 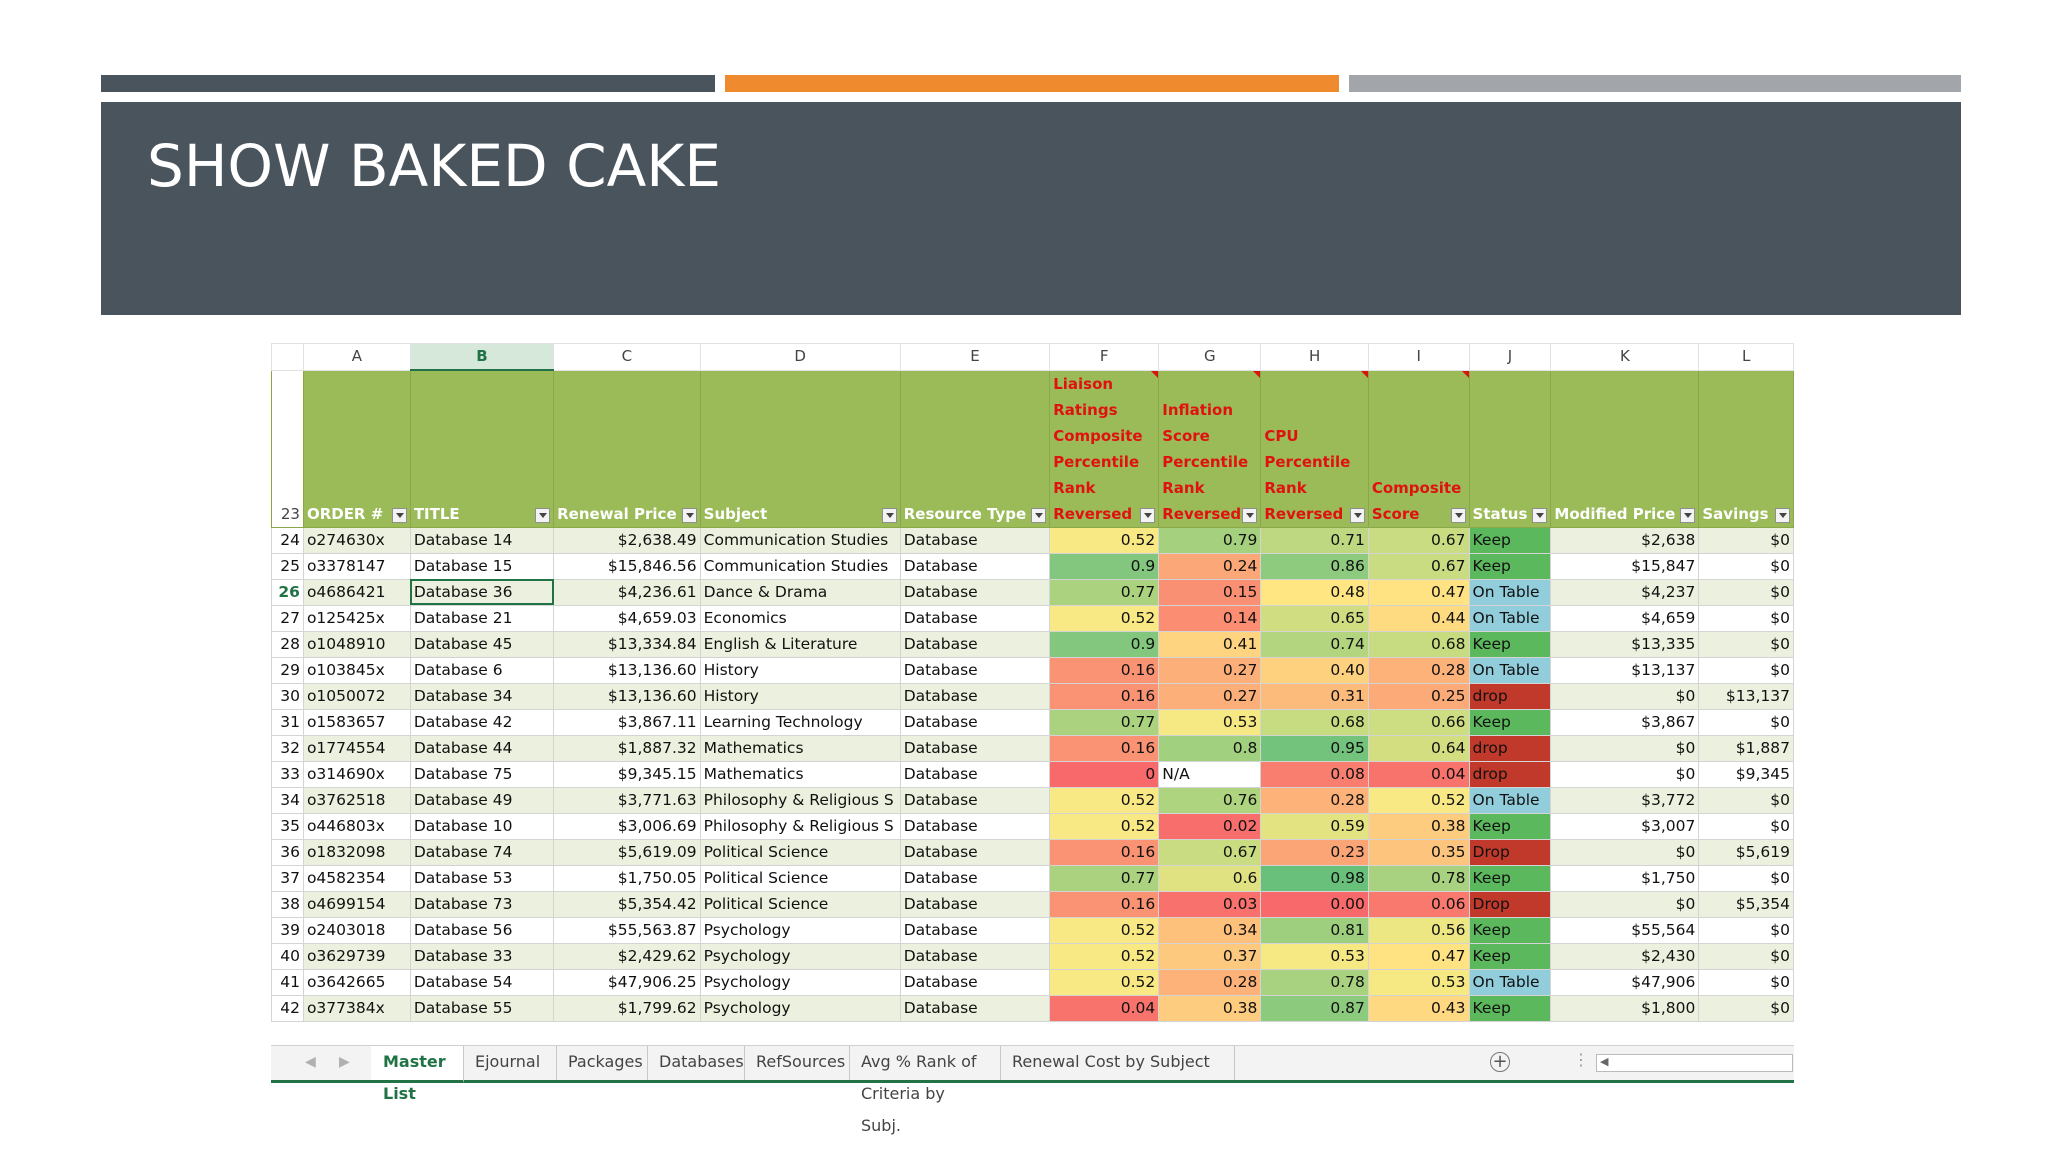 I want to click on cell-price: $5,619.09, so click(x=627, y=852).